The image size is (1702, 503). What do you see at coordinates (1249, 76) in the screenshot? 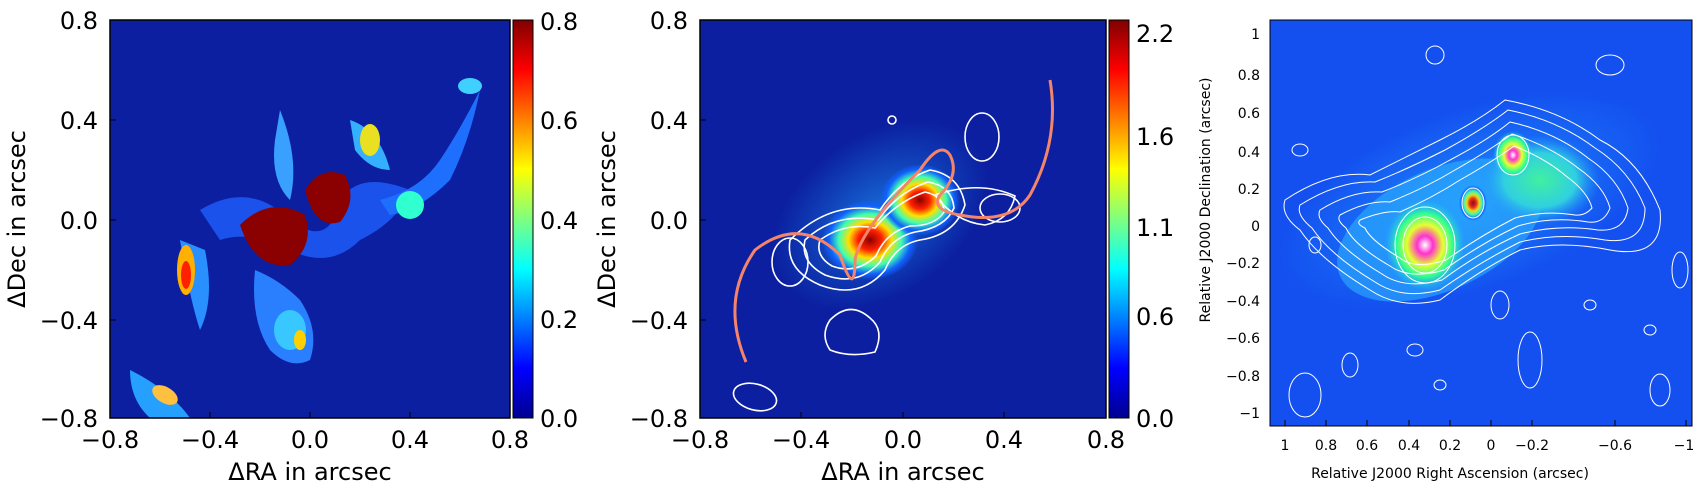
I see `panel-3-ytick: 0.8` at bounding box center [1249, 76].